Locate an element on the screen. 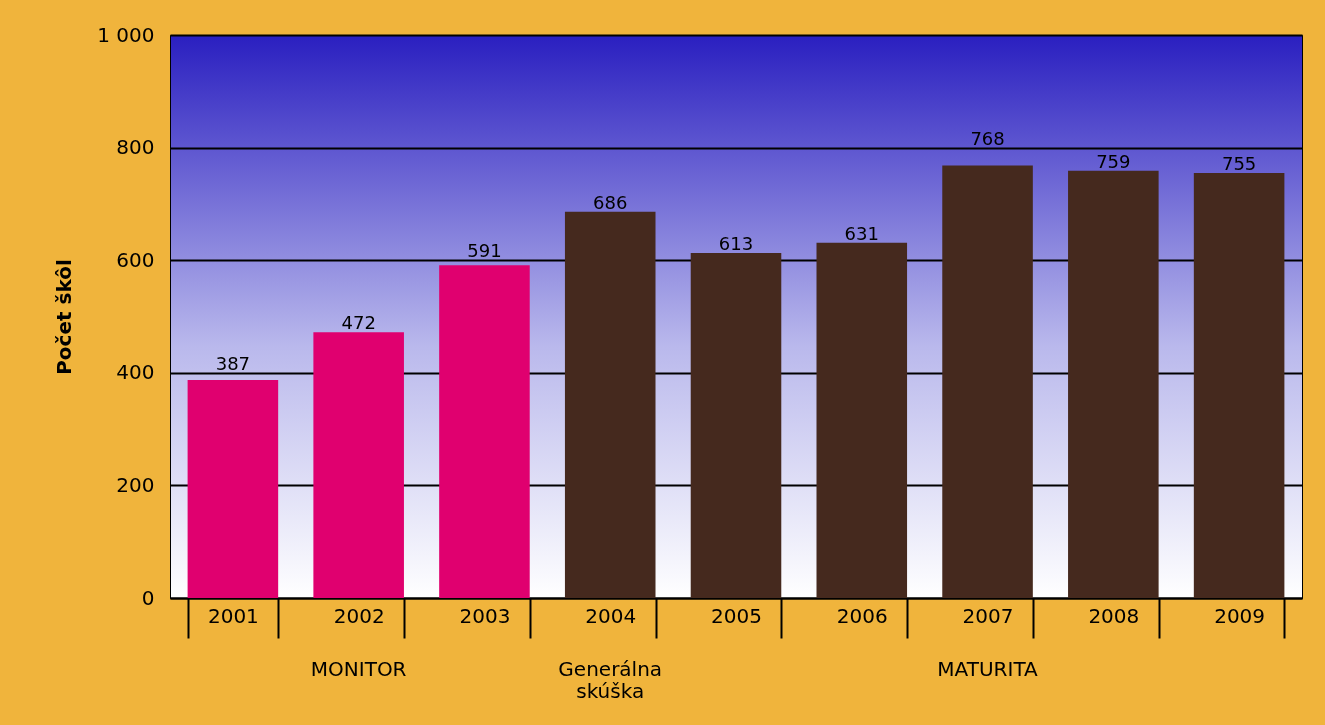  y-tick-label: 400 is located at coordinates (135, 372).